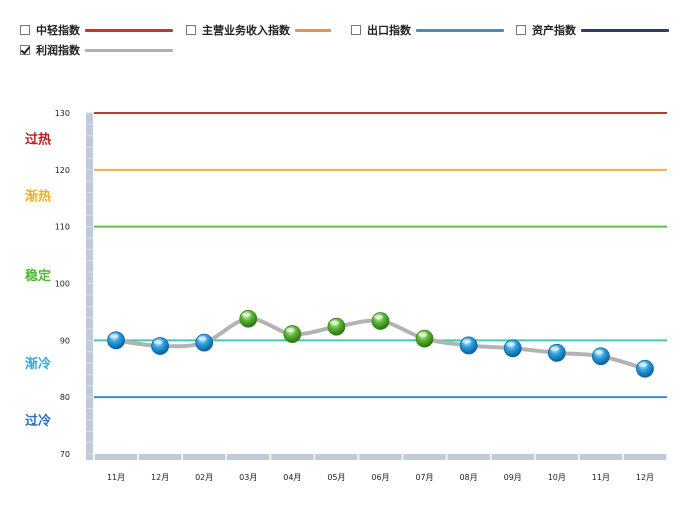 This screenshot has height=526, width=696. I want to click on x-tick-label: 04月, so click(292, 477).